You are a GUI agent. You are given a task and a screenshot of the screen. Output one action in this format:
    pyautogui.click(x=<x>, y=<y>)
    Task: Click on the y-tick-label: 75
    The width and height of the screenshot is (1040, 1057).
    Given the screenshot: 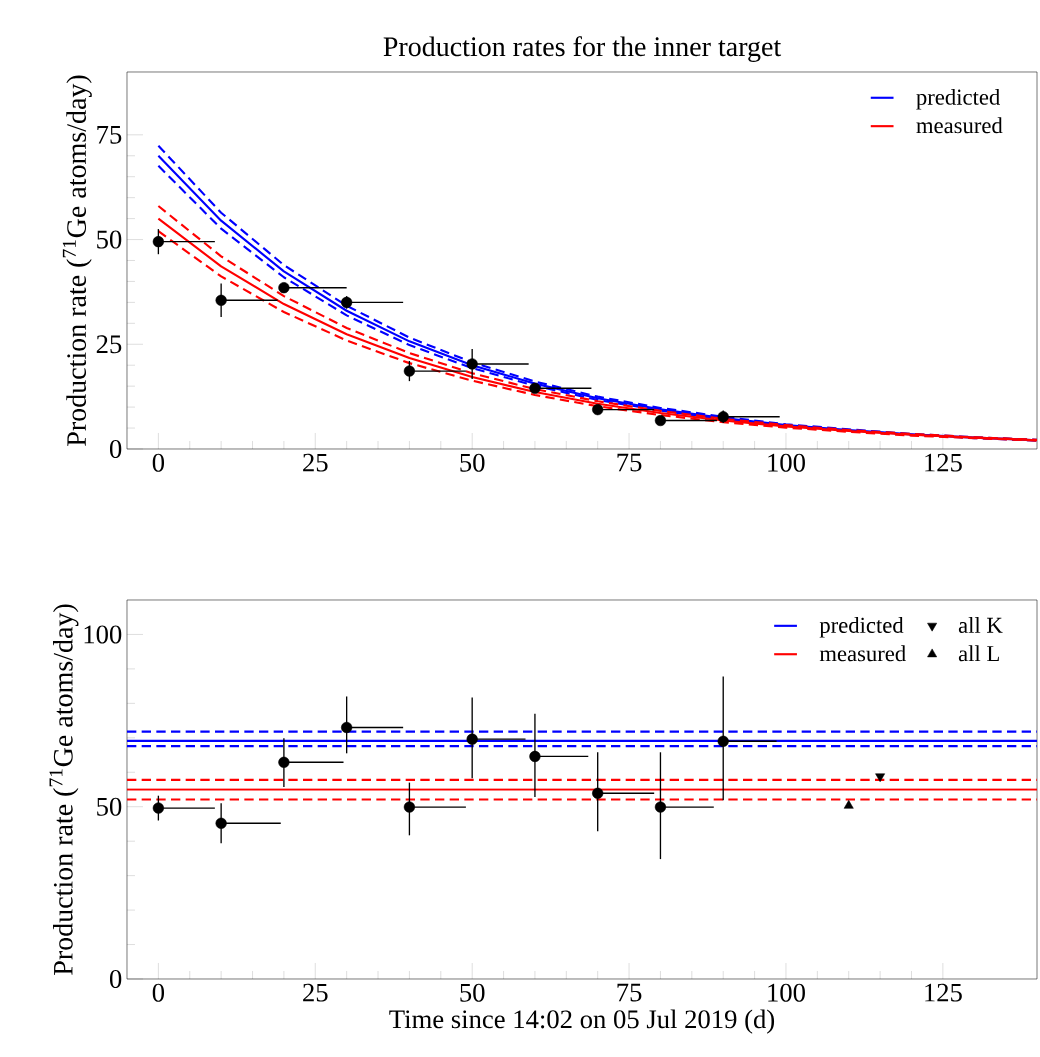 What is the action you would take?
    pyautogui.click(x=109, y=134)
    